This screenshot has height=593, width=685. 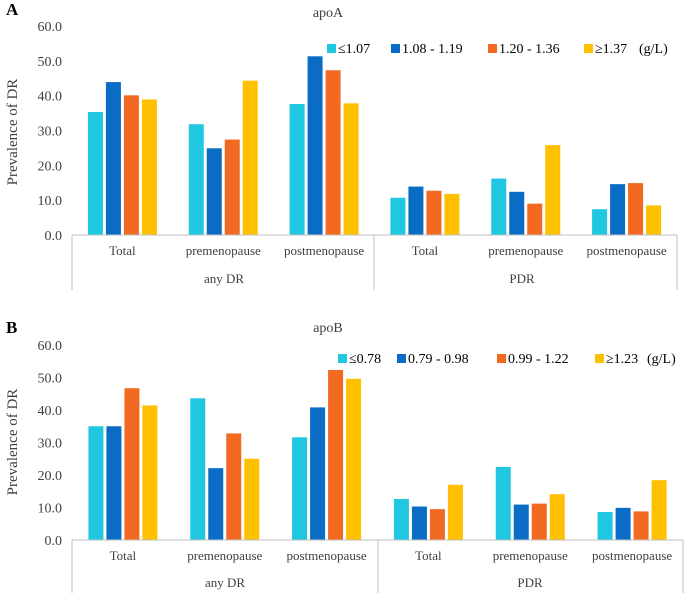 What do you see at coordinates (12, 9) in the screenshot?
I see `panel-label: A` at bounding box center [12, 9].